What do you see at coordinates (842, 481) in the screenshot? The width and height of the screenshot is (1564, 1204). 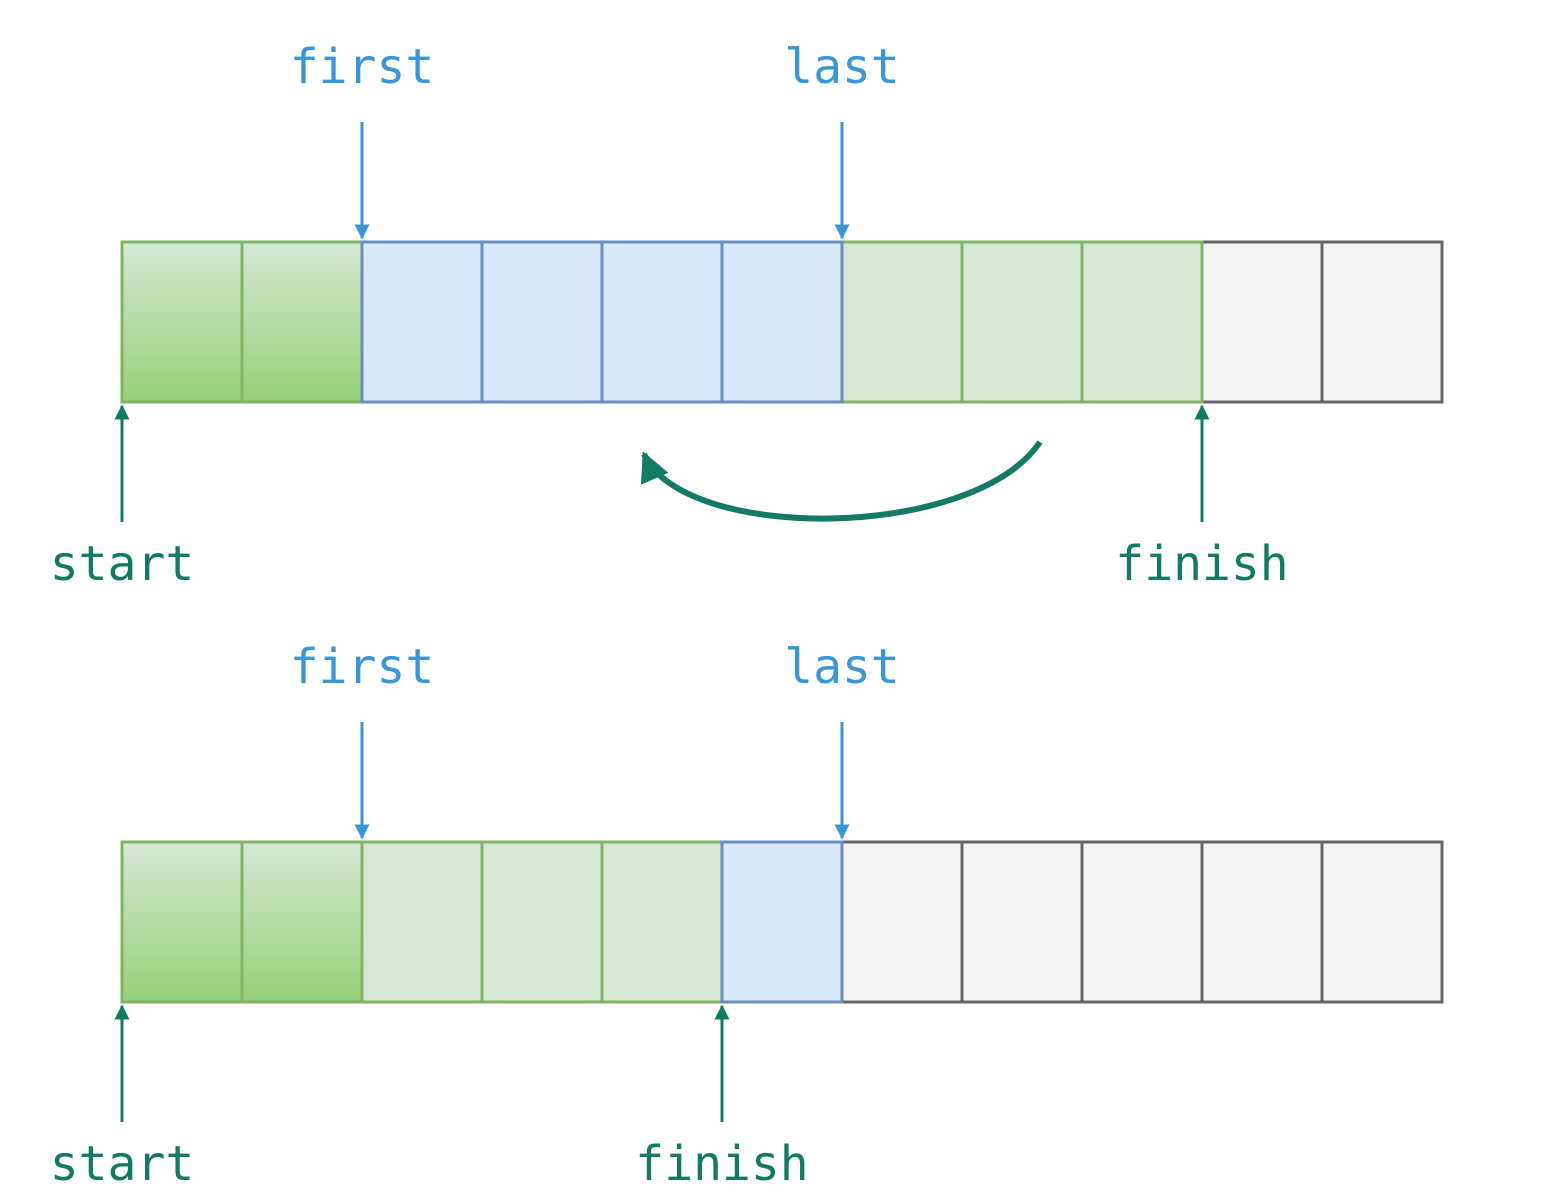 I see `curved-left-arrow-icon` at bounding box center [842, 481].